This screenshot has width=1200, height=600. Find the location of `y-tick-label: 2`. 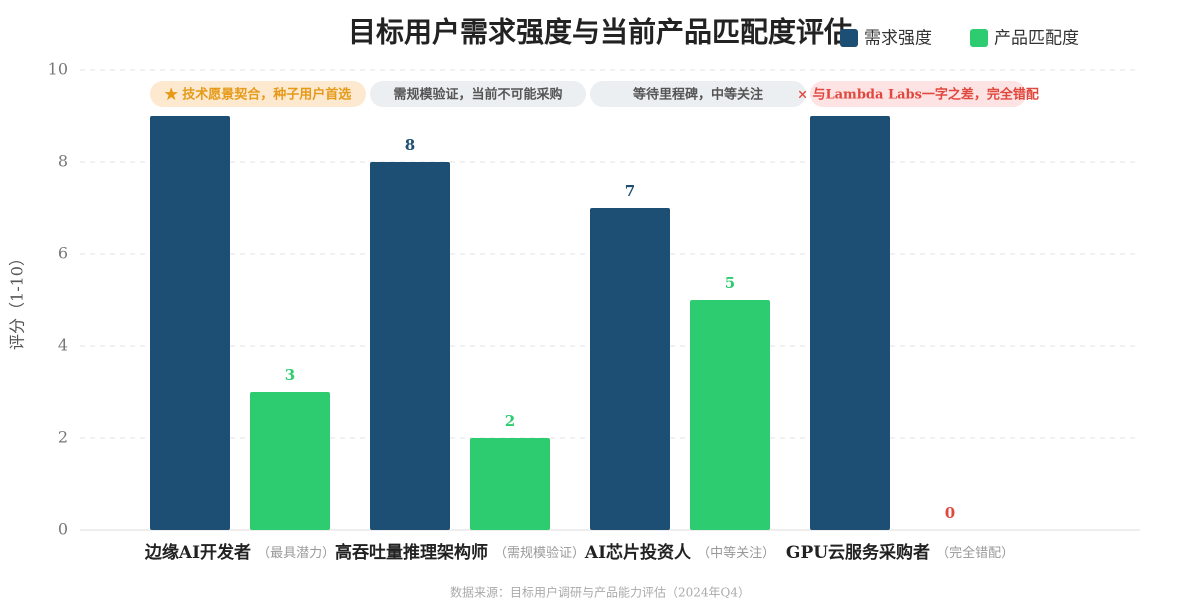

y-tick-label: 2 is located at coordinates (63, 437).